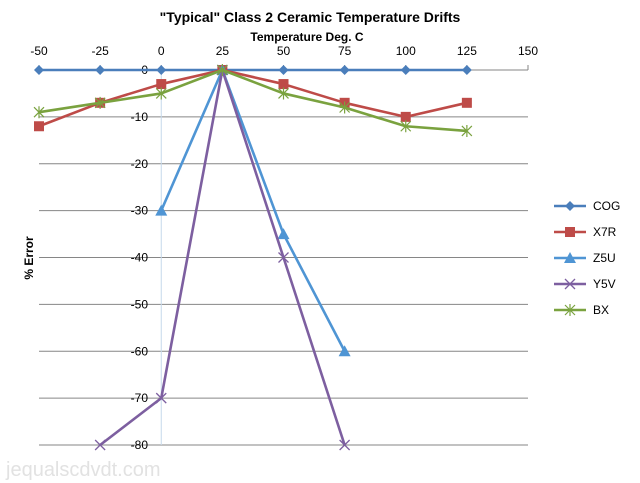 Image resolution: width=640 pixels, height=483 pixels. I want to click on y-tick-label: -50, so click(140, 304).